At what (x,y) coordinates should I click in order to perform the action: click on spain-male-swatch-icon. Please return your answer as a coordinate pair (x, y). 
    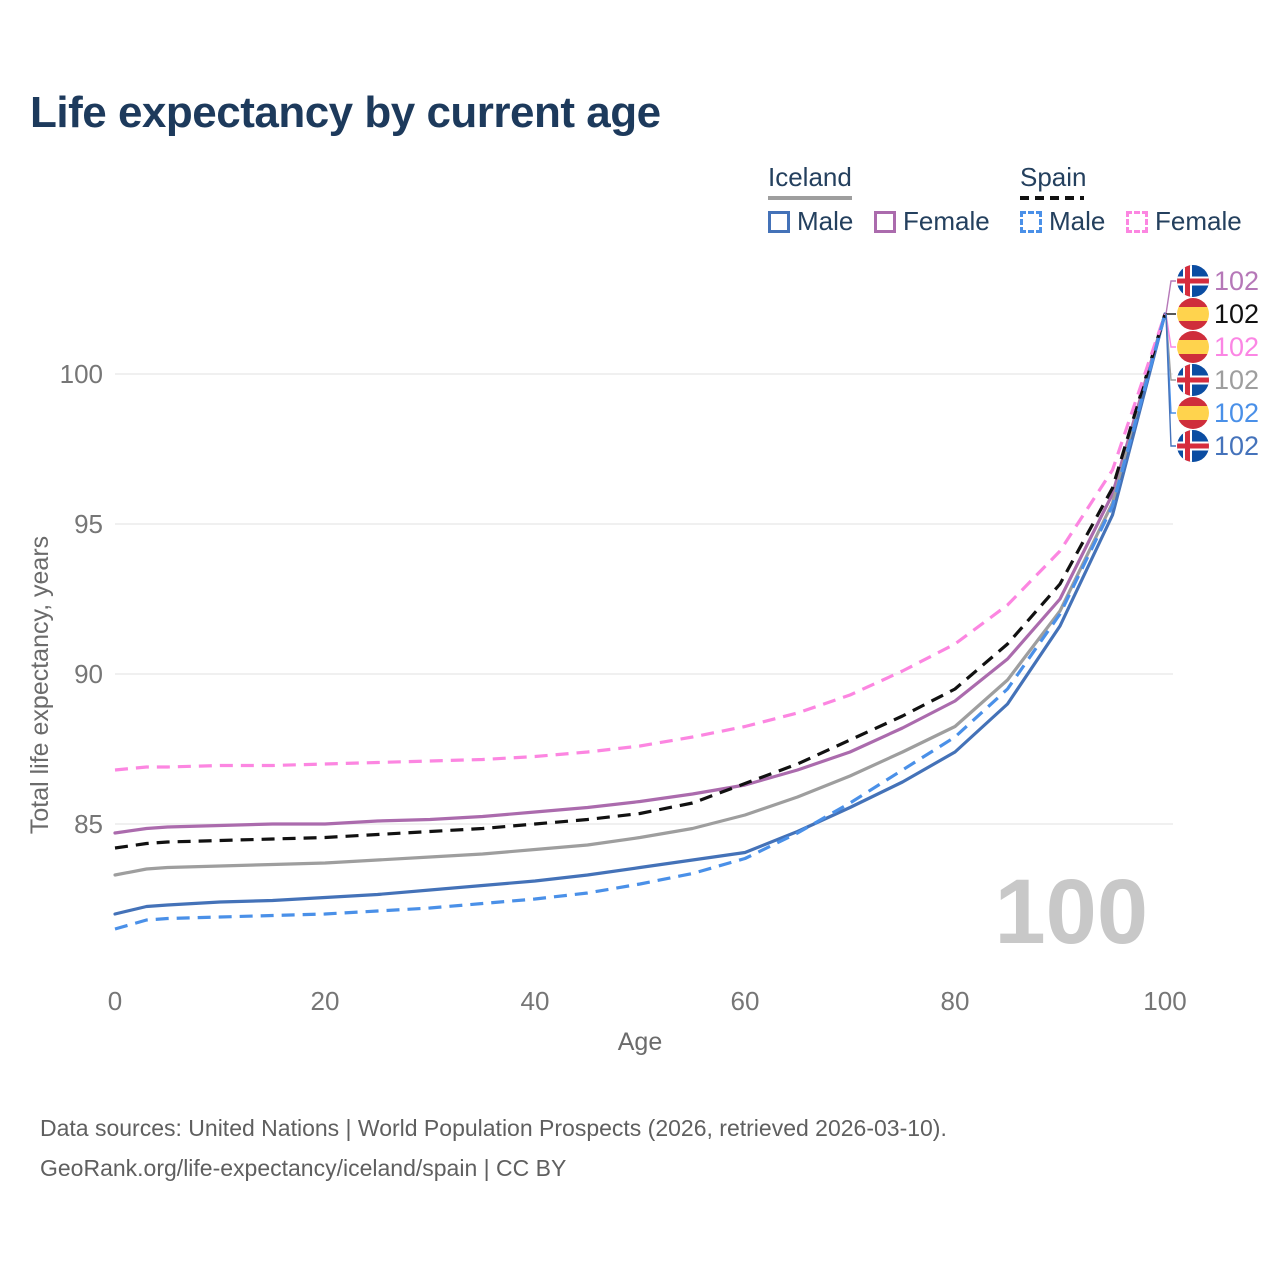
    Looking at the image, I should click on (1031, 221).